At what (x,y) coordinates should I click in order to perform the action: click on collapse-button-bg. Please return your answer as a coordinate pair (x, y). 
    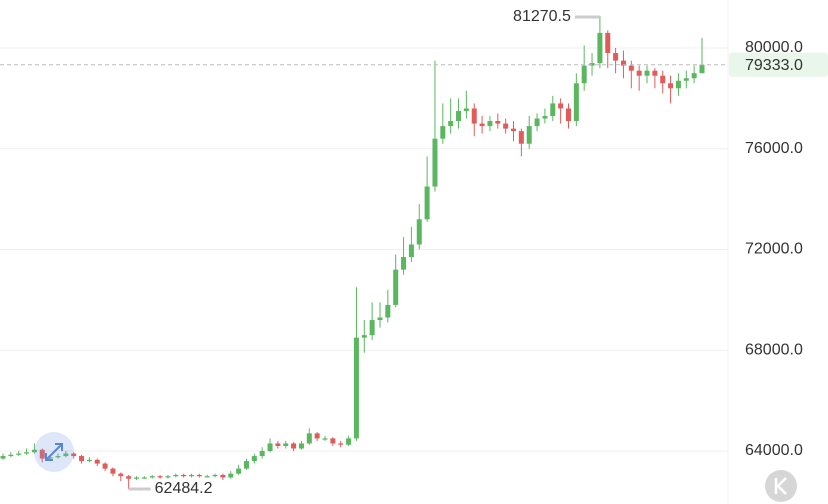
    Looking at the image, I should click on (781, 486).